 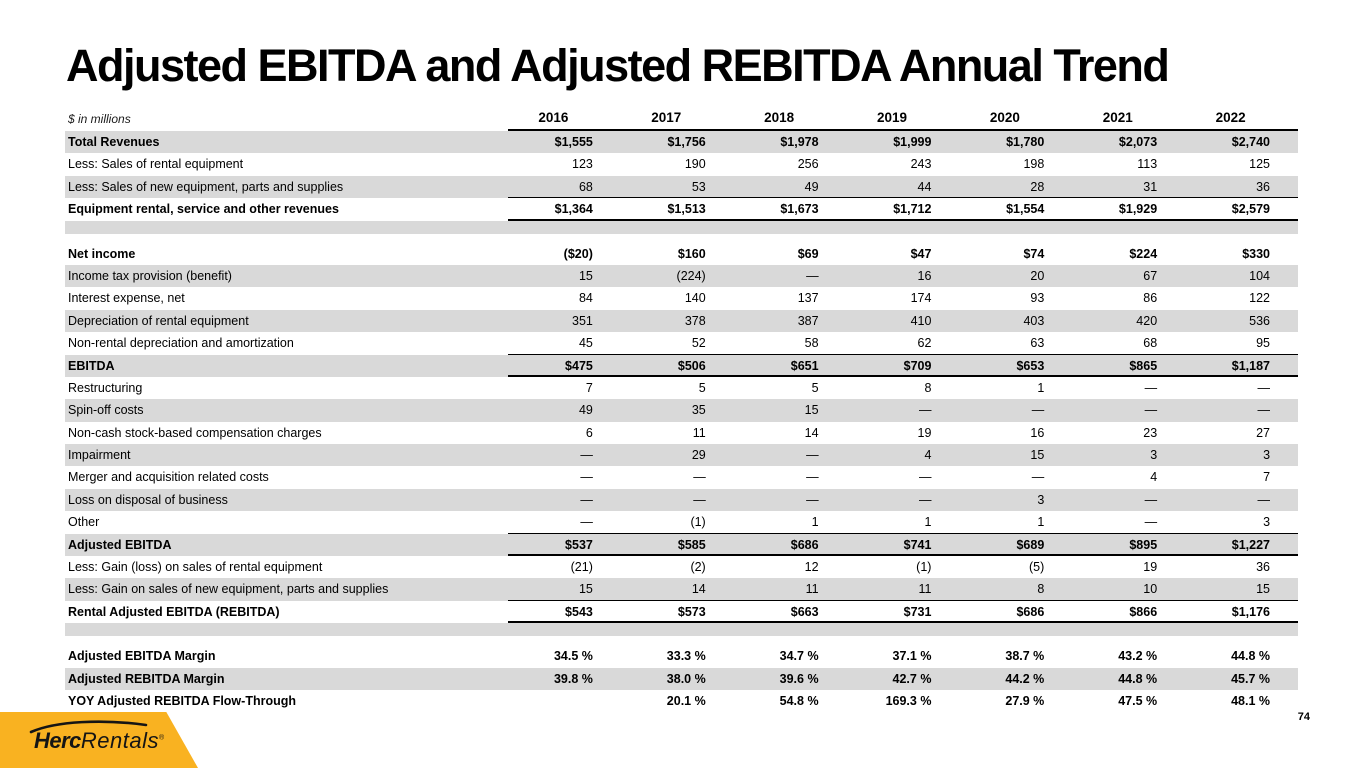 I want to click on row-values: 20.1 % 54.8 % 169.3 % 27.9 % 47.5 % 48.1 %, so click(x=903, y=701).